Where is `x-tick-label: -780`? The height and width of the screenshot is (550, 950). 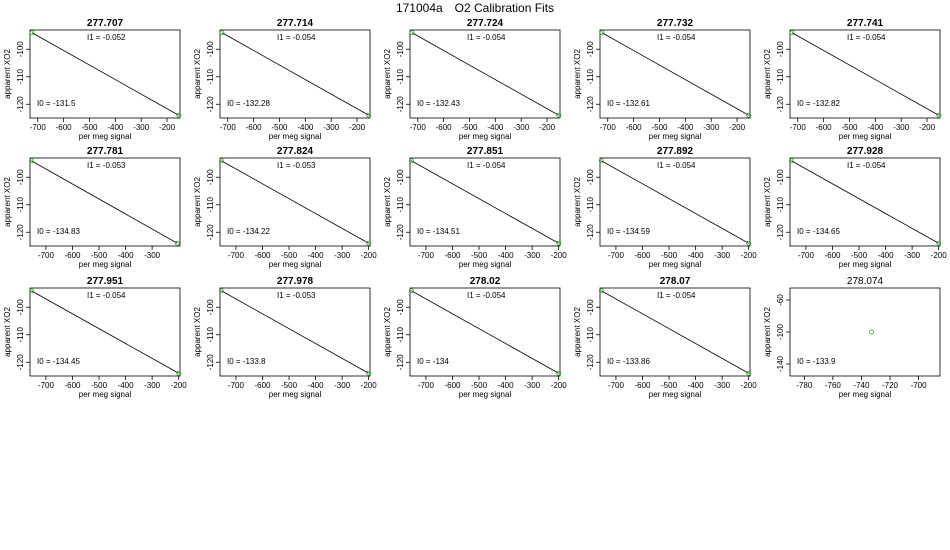
x-tick-label: -780 is located at coordinates (804, 385).